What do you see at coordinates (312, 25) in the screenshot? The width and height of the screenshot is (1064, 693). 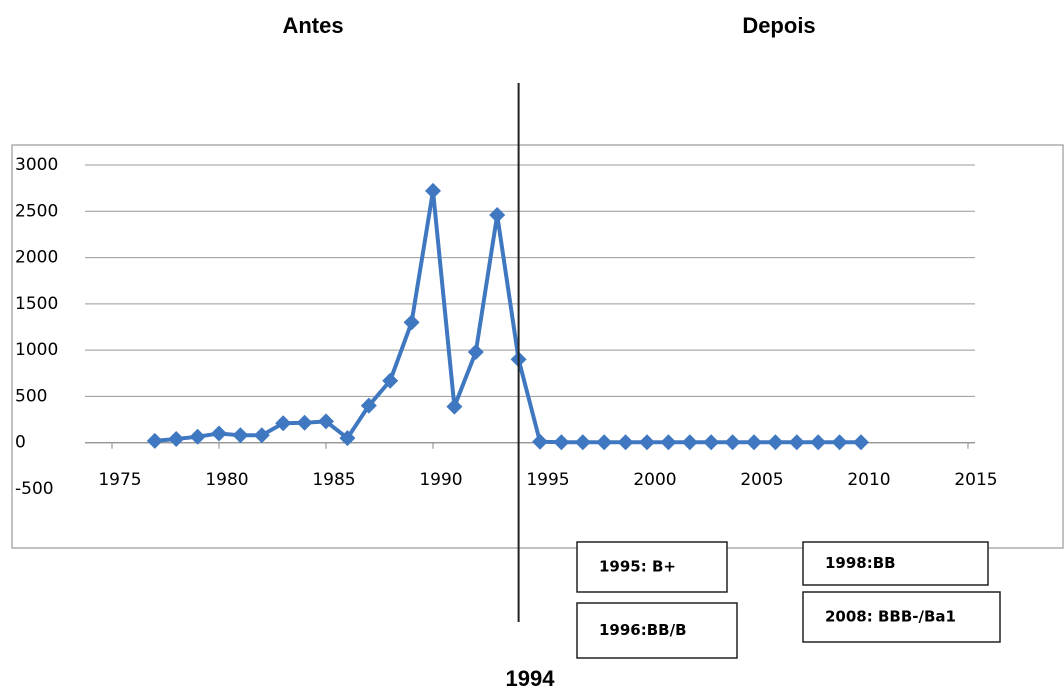 I see `heading: Antes` at bounding box center [312, 25].